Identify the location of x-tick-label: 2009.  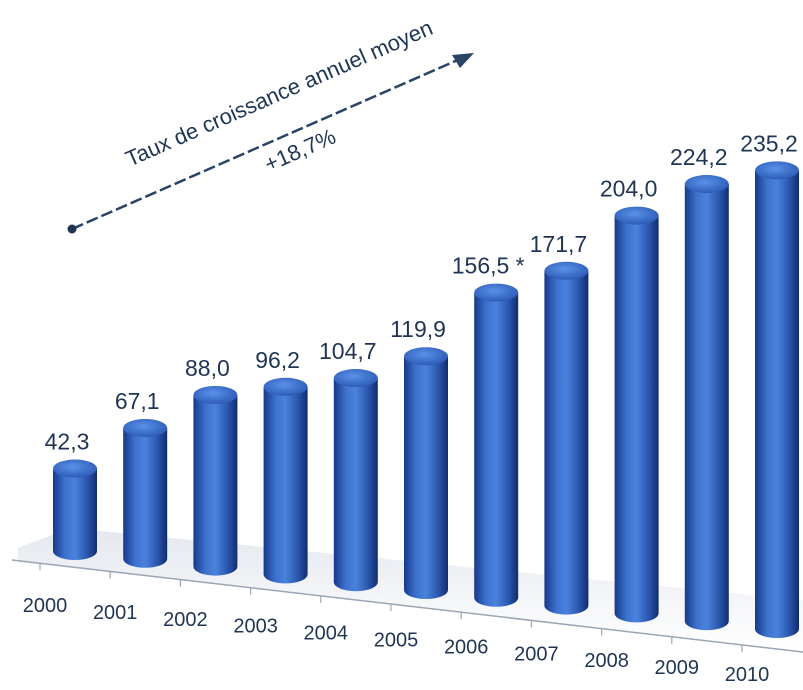
(677, 668).